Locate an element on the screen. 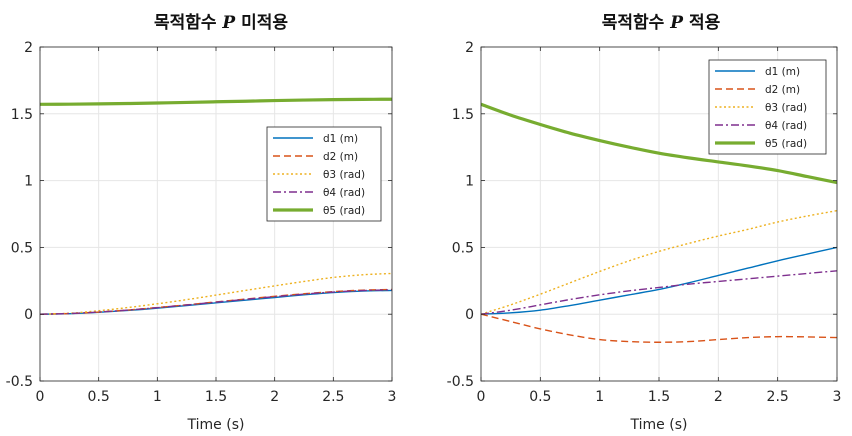 The width and height of the screenshot is (852, 436). legend-box is located at coordinates (324, 174).